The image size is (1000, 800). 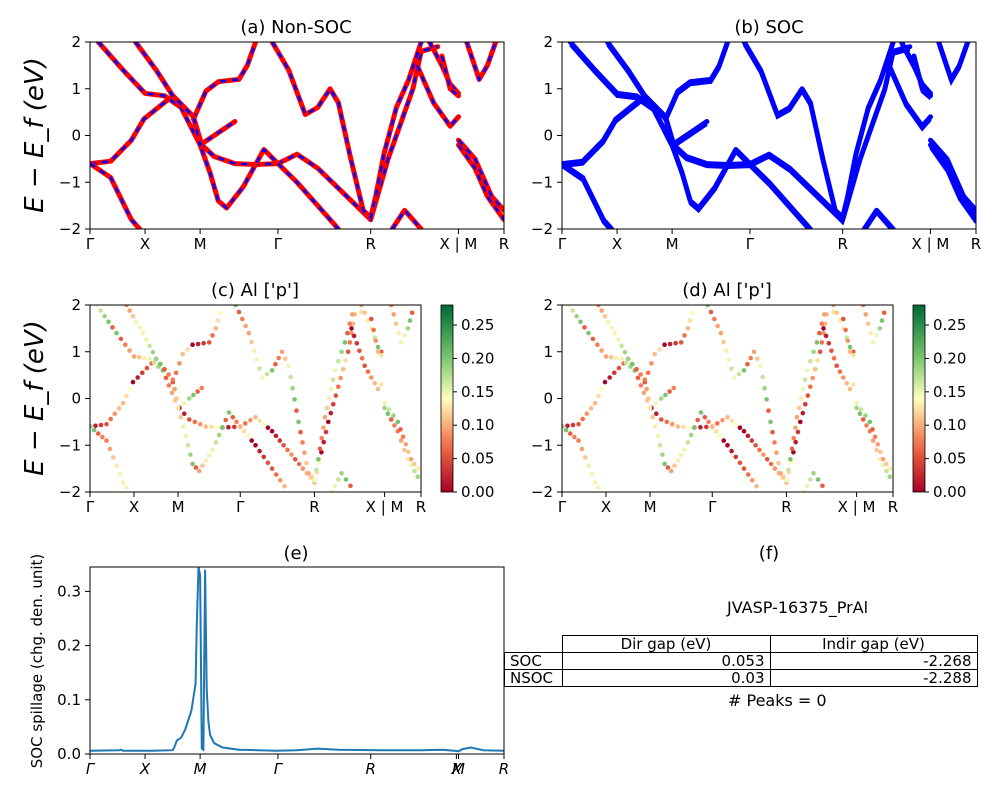 I want to click on y-tick-label: −2, so click(x=542, y=492).